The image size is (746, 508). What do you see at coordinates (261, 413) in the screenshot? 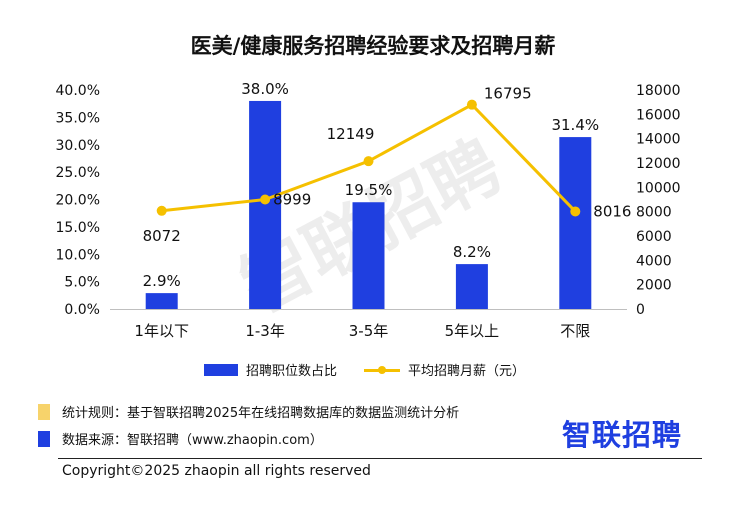
I see `note-rule-text: 统计规则：基于智联招聘2025年在线招聘数据库的数据监测统计分析` at bounding box center [261, 413].